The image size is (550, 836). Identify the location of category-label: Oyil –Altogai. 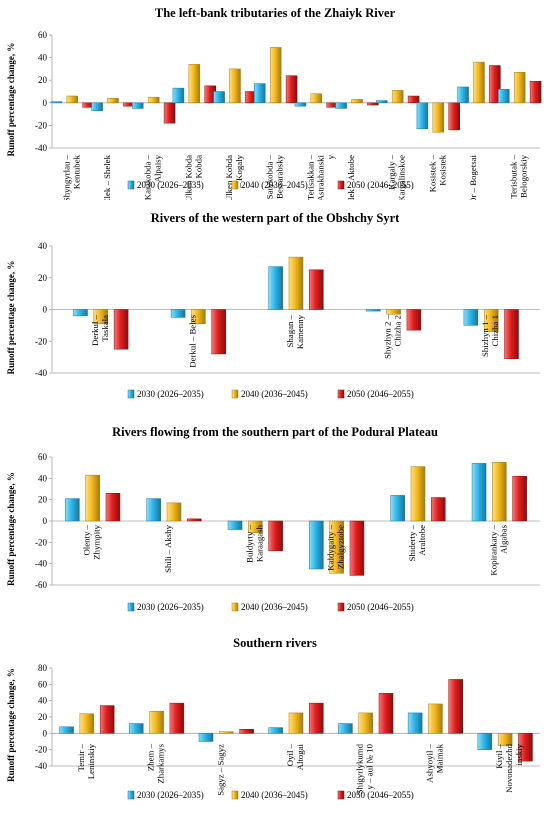
(295, 756).